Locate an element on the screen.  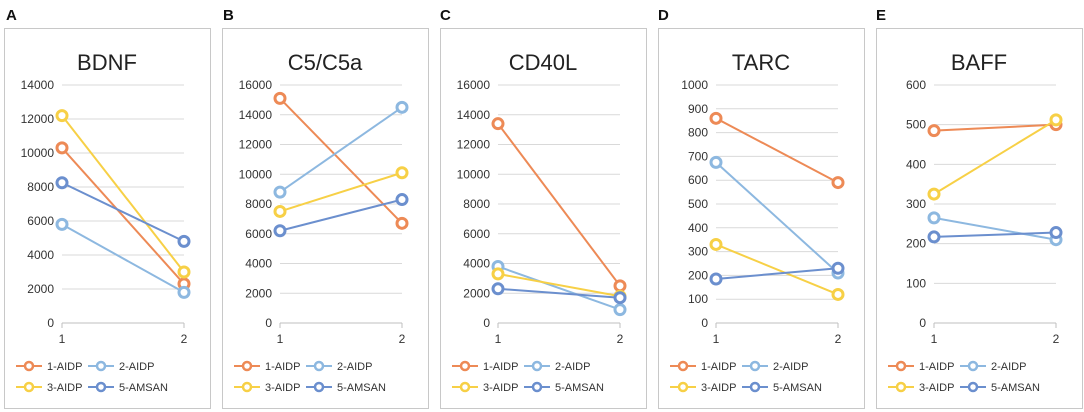
data-point-1-aidp-x2 is located at coordinates (402, 223).